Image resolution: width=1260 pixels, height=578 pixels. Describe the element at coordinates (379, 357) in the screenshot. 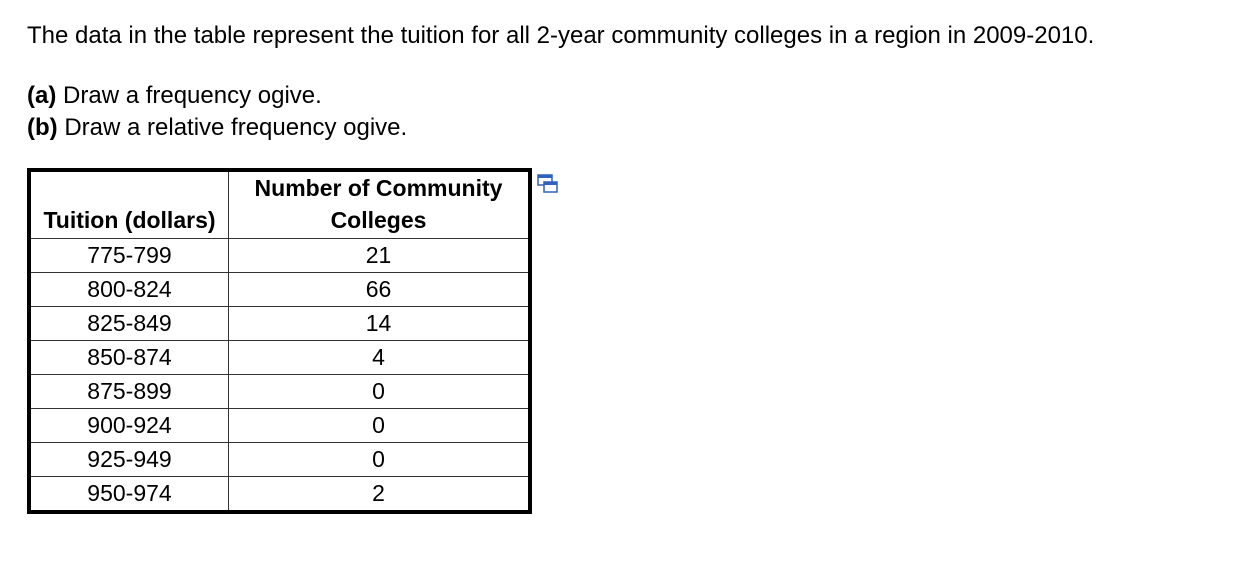

I see `college-count: 4` at that location.